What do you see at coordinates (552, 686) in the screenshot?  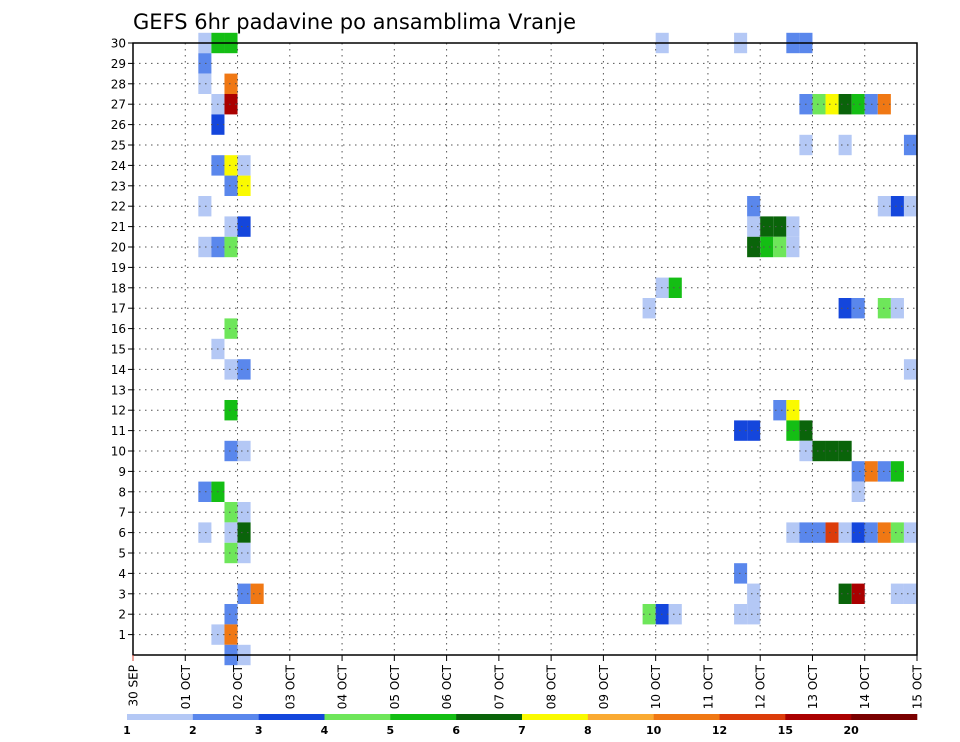 I see `x-tick-label: 08 OCT` at bounding box center [552, 686].